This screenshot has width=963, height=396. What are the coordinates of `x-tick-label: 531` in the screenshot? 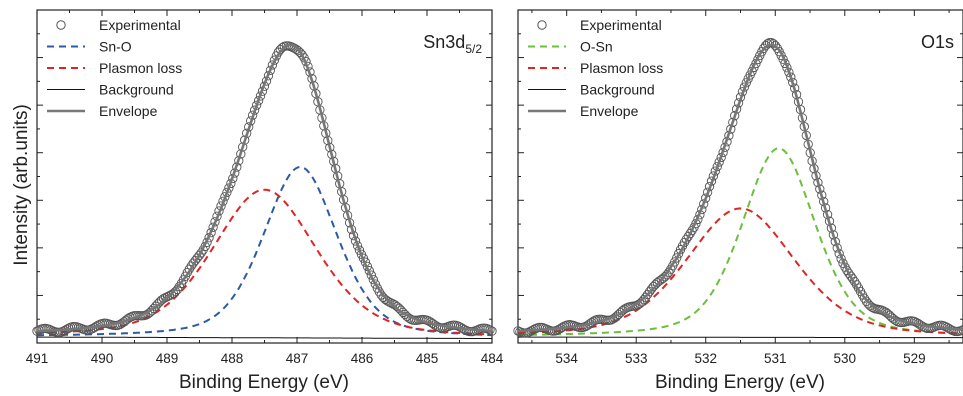 It's located at (775, 358).